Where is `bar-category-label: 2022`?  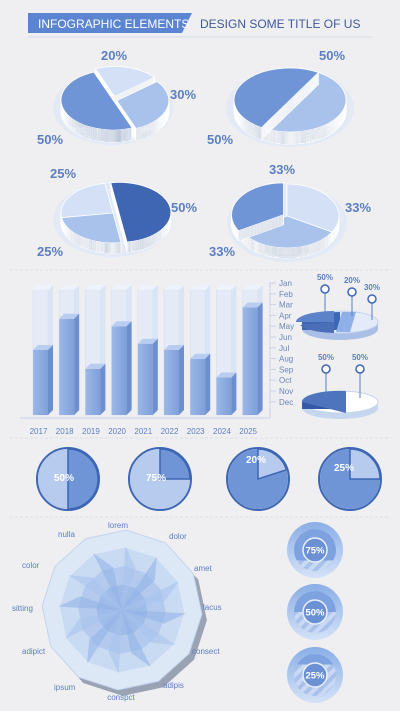
bar-category-label: 2022 is located at coordinates (170, 431).